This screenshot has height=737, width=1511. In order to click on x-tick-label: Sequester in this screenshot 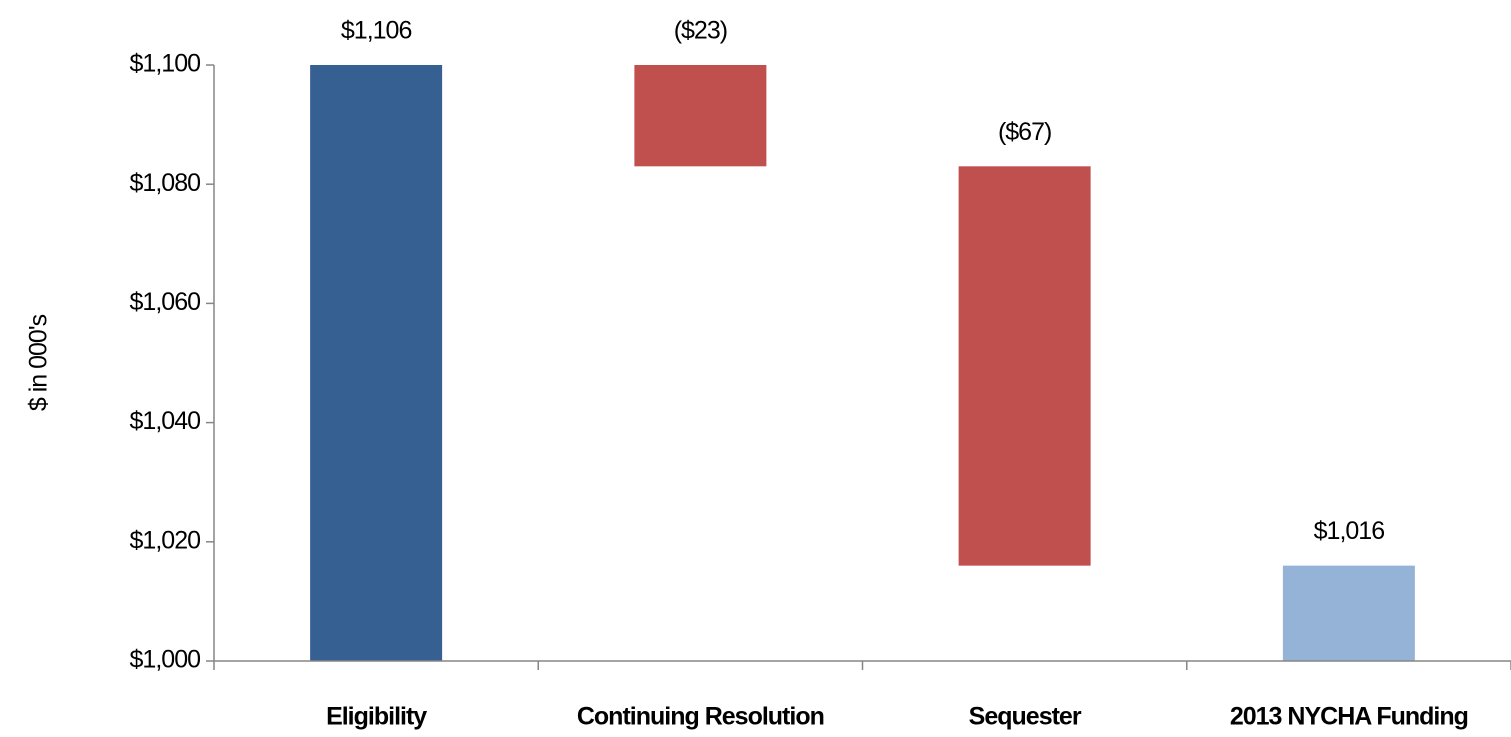, I will do `click(1025, 717)`.